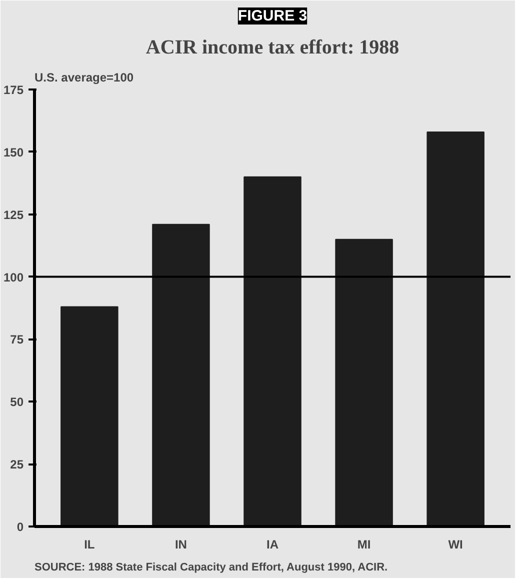 The width and height of the screenshot is (525, 588). I want to click on y-tick-label: 75, so click(17, 339).